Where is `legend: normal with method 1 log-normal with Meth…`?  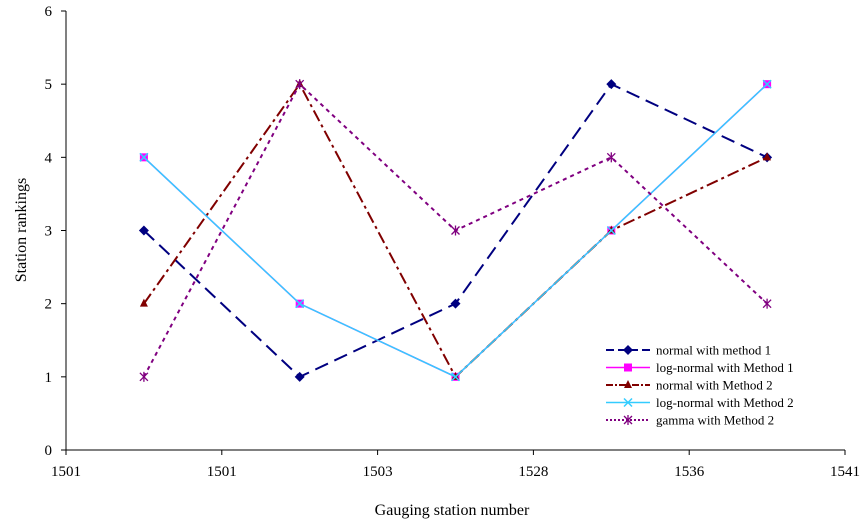 legend: normal with method 1 log-normal with Meth… is located at coordinates (700, 385).